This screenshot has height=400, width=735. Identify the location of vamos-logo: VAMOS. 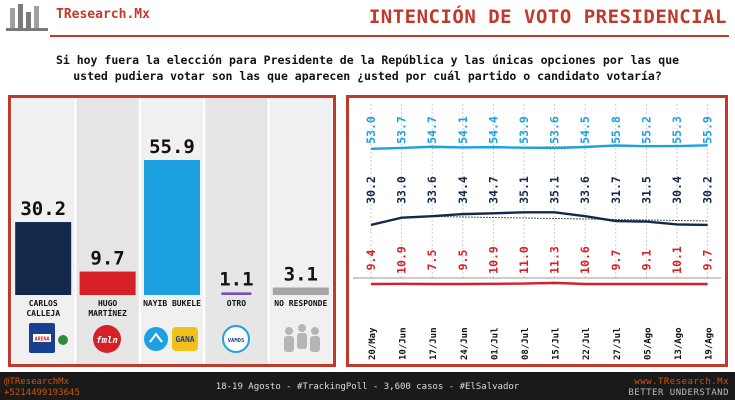
(236, 339).